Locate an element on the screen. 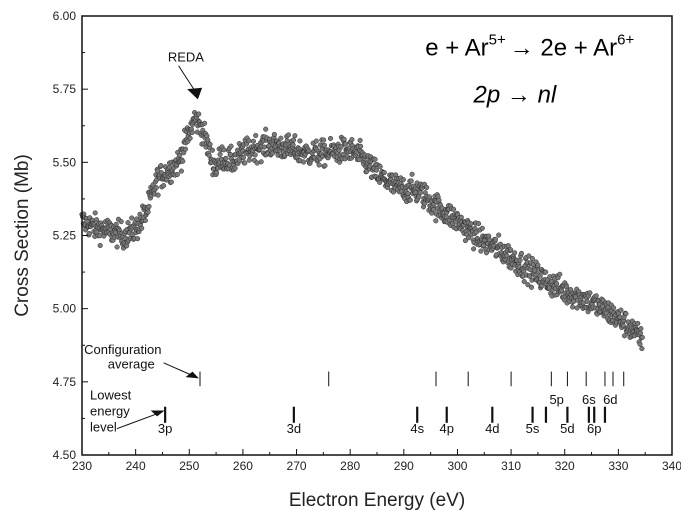 Image resolution: width=681 pixels, height=512 pixels. shell-label-3d: 3d is located at coordinates (294, 428).